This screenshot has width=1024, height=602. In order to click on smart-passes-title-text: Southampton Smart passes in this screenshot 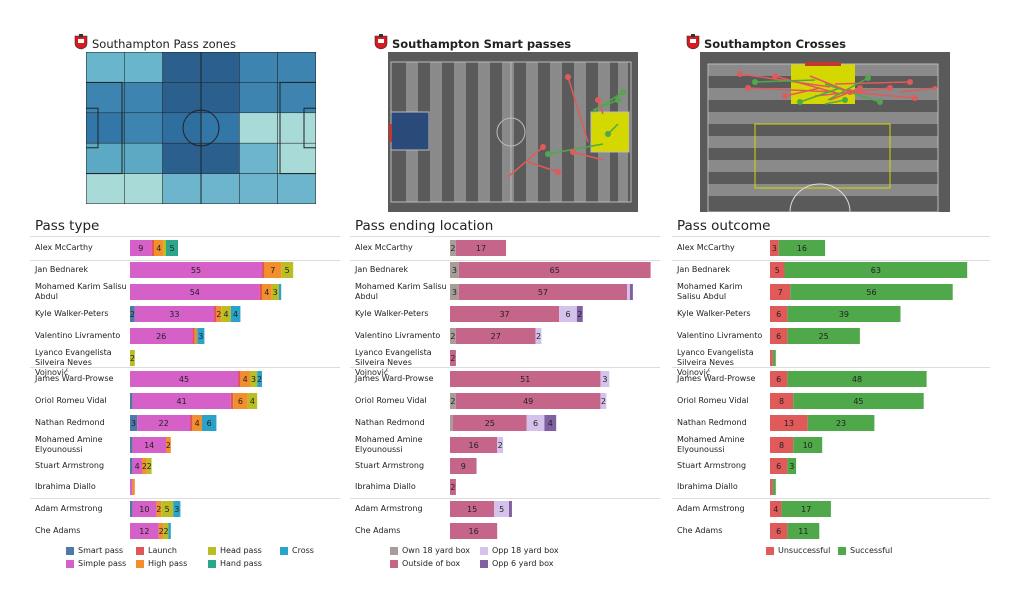, I will do `click(482, 43)`.